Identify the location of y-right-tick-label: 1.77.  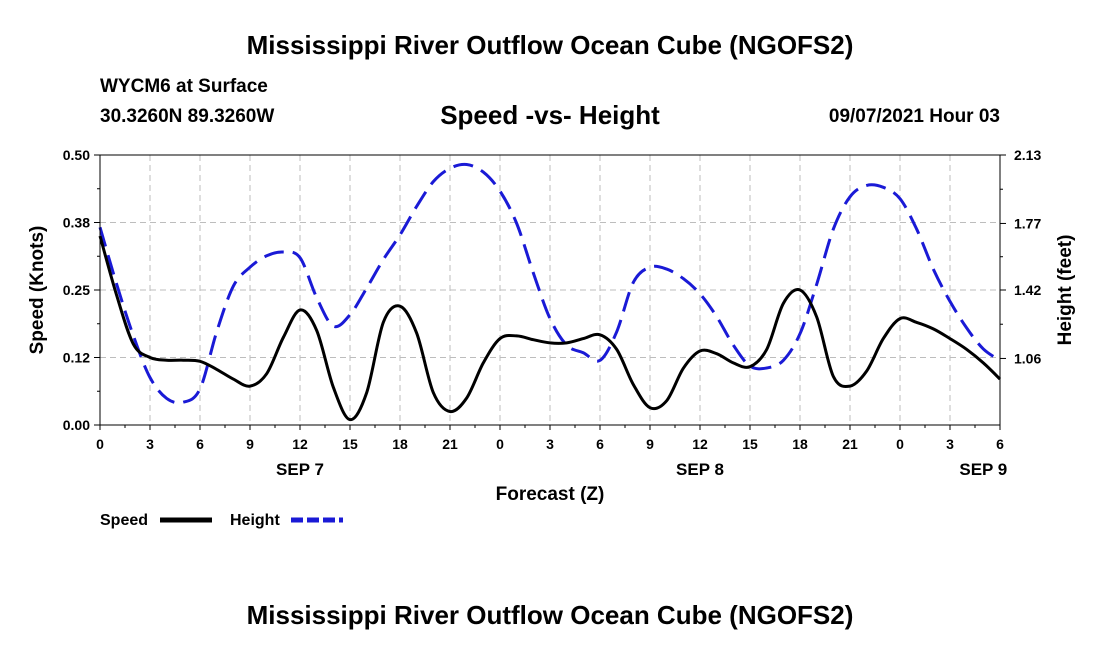
(1027, 223).